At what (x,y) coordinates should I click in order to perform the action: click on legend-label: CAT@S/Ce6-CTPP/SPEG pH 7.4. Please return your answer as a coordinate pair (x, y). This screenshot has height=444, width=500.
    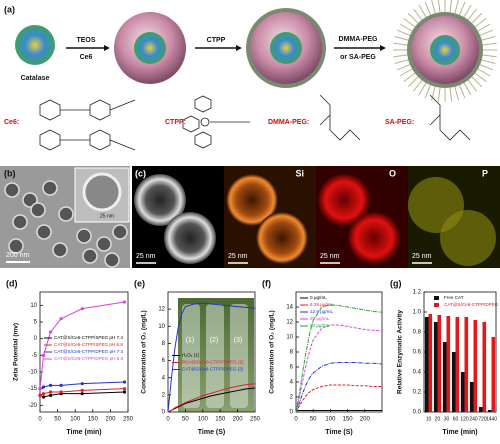
    Looking at the image, I should click on (88, 337).